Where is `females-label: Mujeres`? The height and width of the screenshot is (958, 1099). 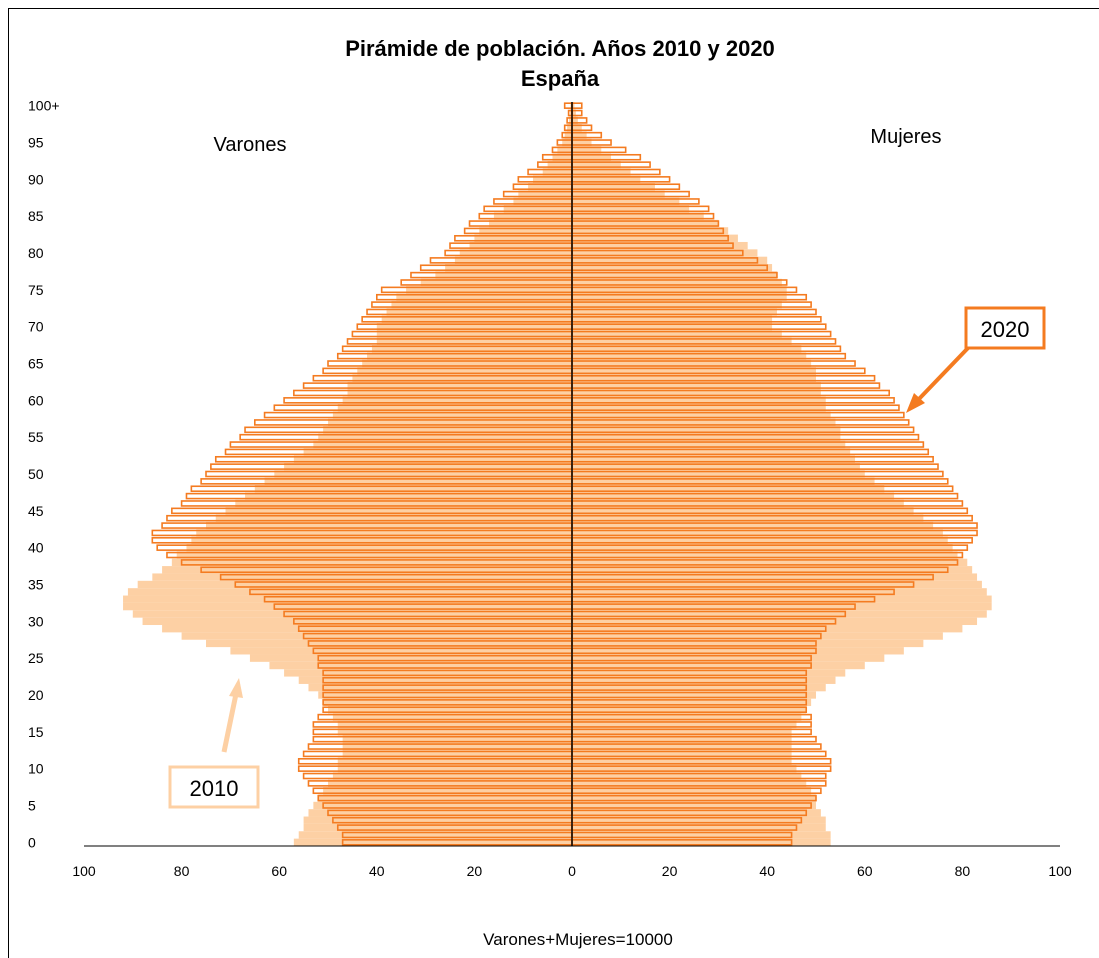
females-label: Mujeres is located at coordinates (905, 137).